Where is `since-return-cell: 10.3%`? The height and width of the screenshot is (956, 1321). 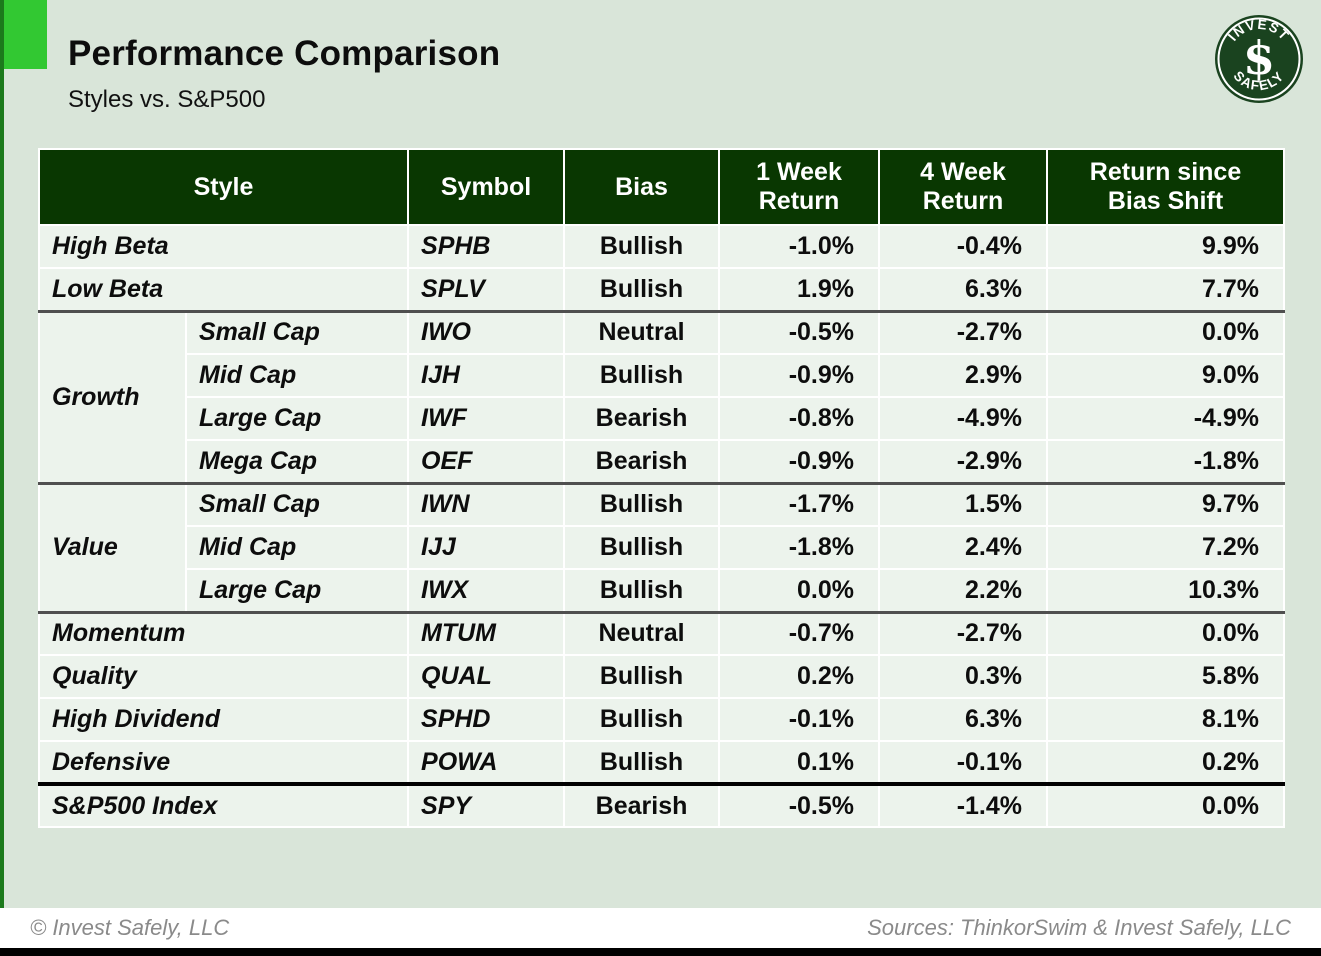
since-return-cell: 10.3% is located at coordinates (1166, 590).